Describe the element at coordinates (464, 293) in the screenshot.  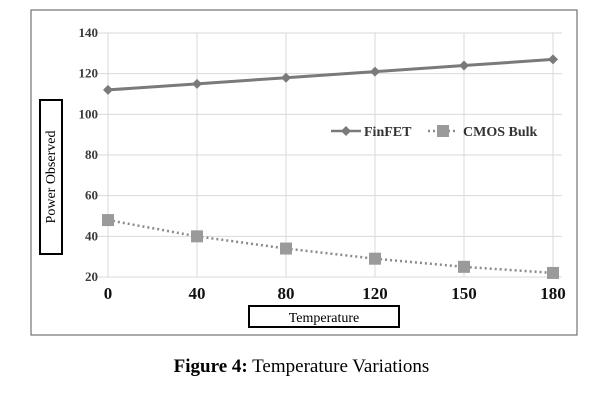
I see `x-tick-label-4: 150` at that location.